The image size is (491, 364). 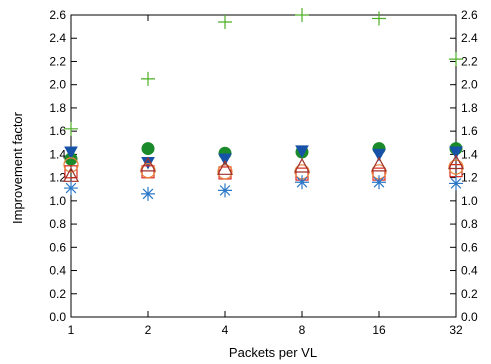 What do you see at coordinates (469, 38) in the screenshot?
I see `y-tick-label-right: 2.4` at bounding box center [469, 38].